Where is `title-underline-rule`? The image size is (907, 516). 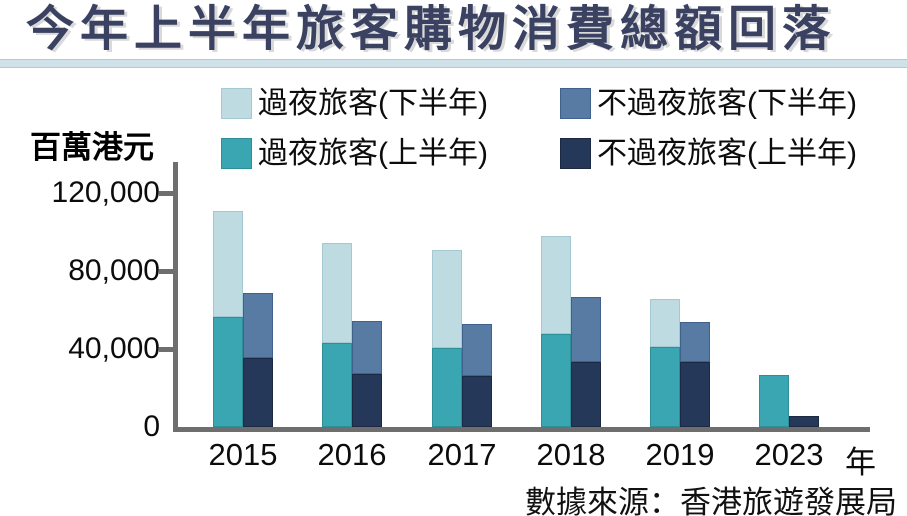 title-underline-rule is located at coordinates (453, 63).